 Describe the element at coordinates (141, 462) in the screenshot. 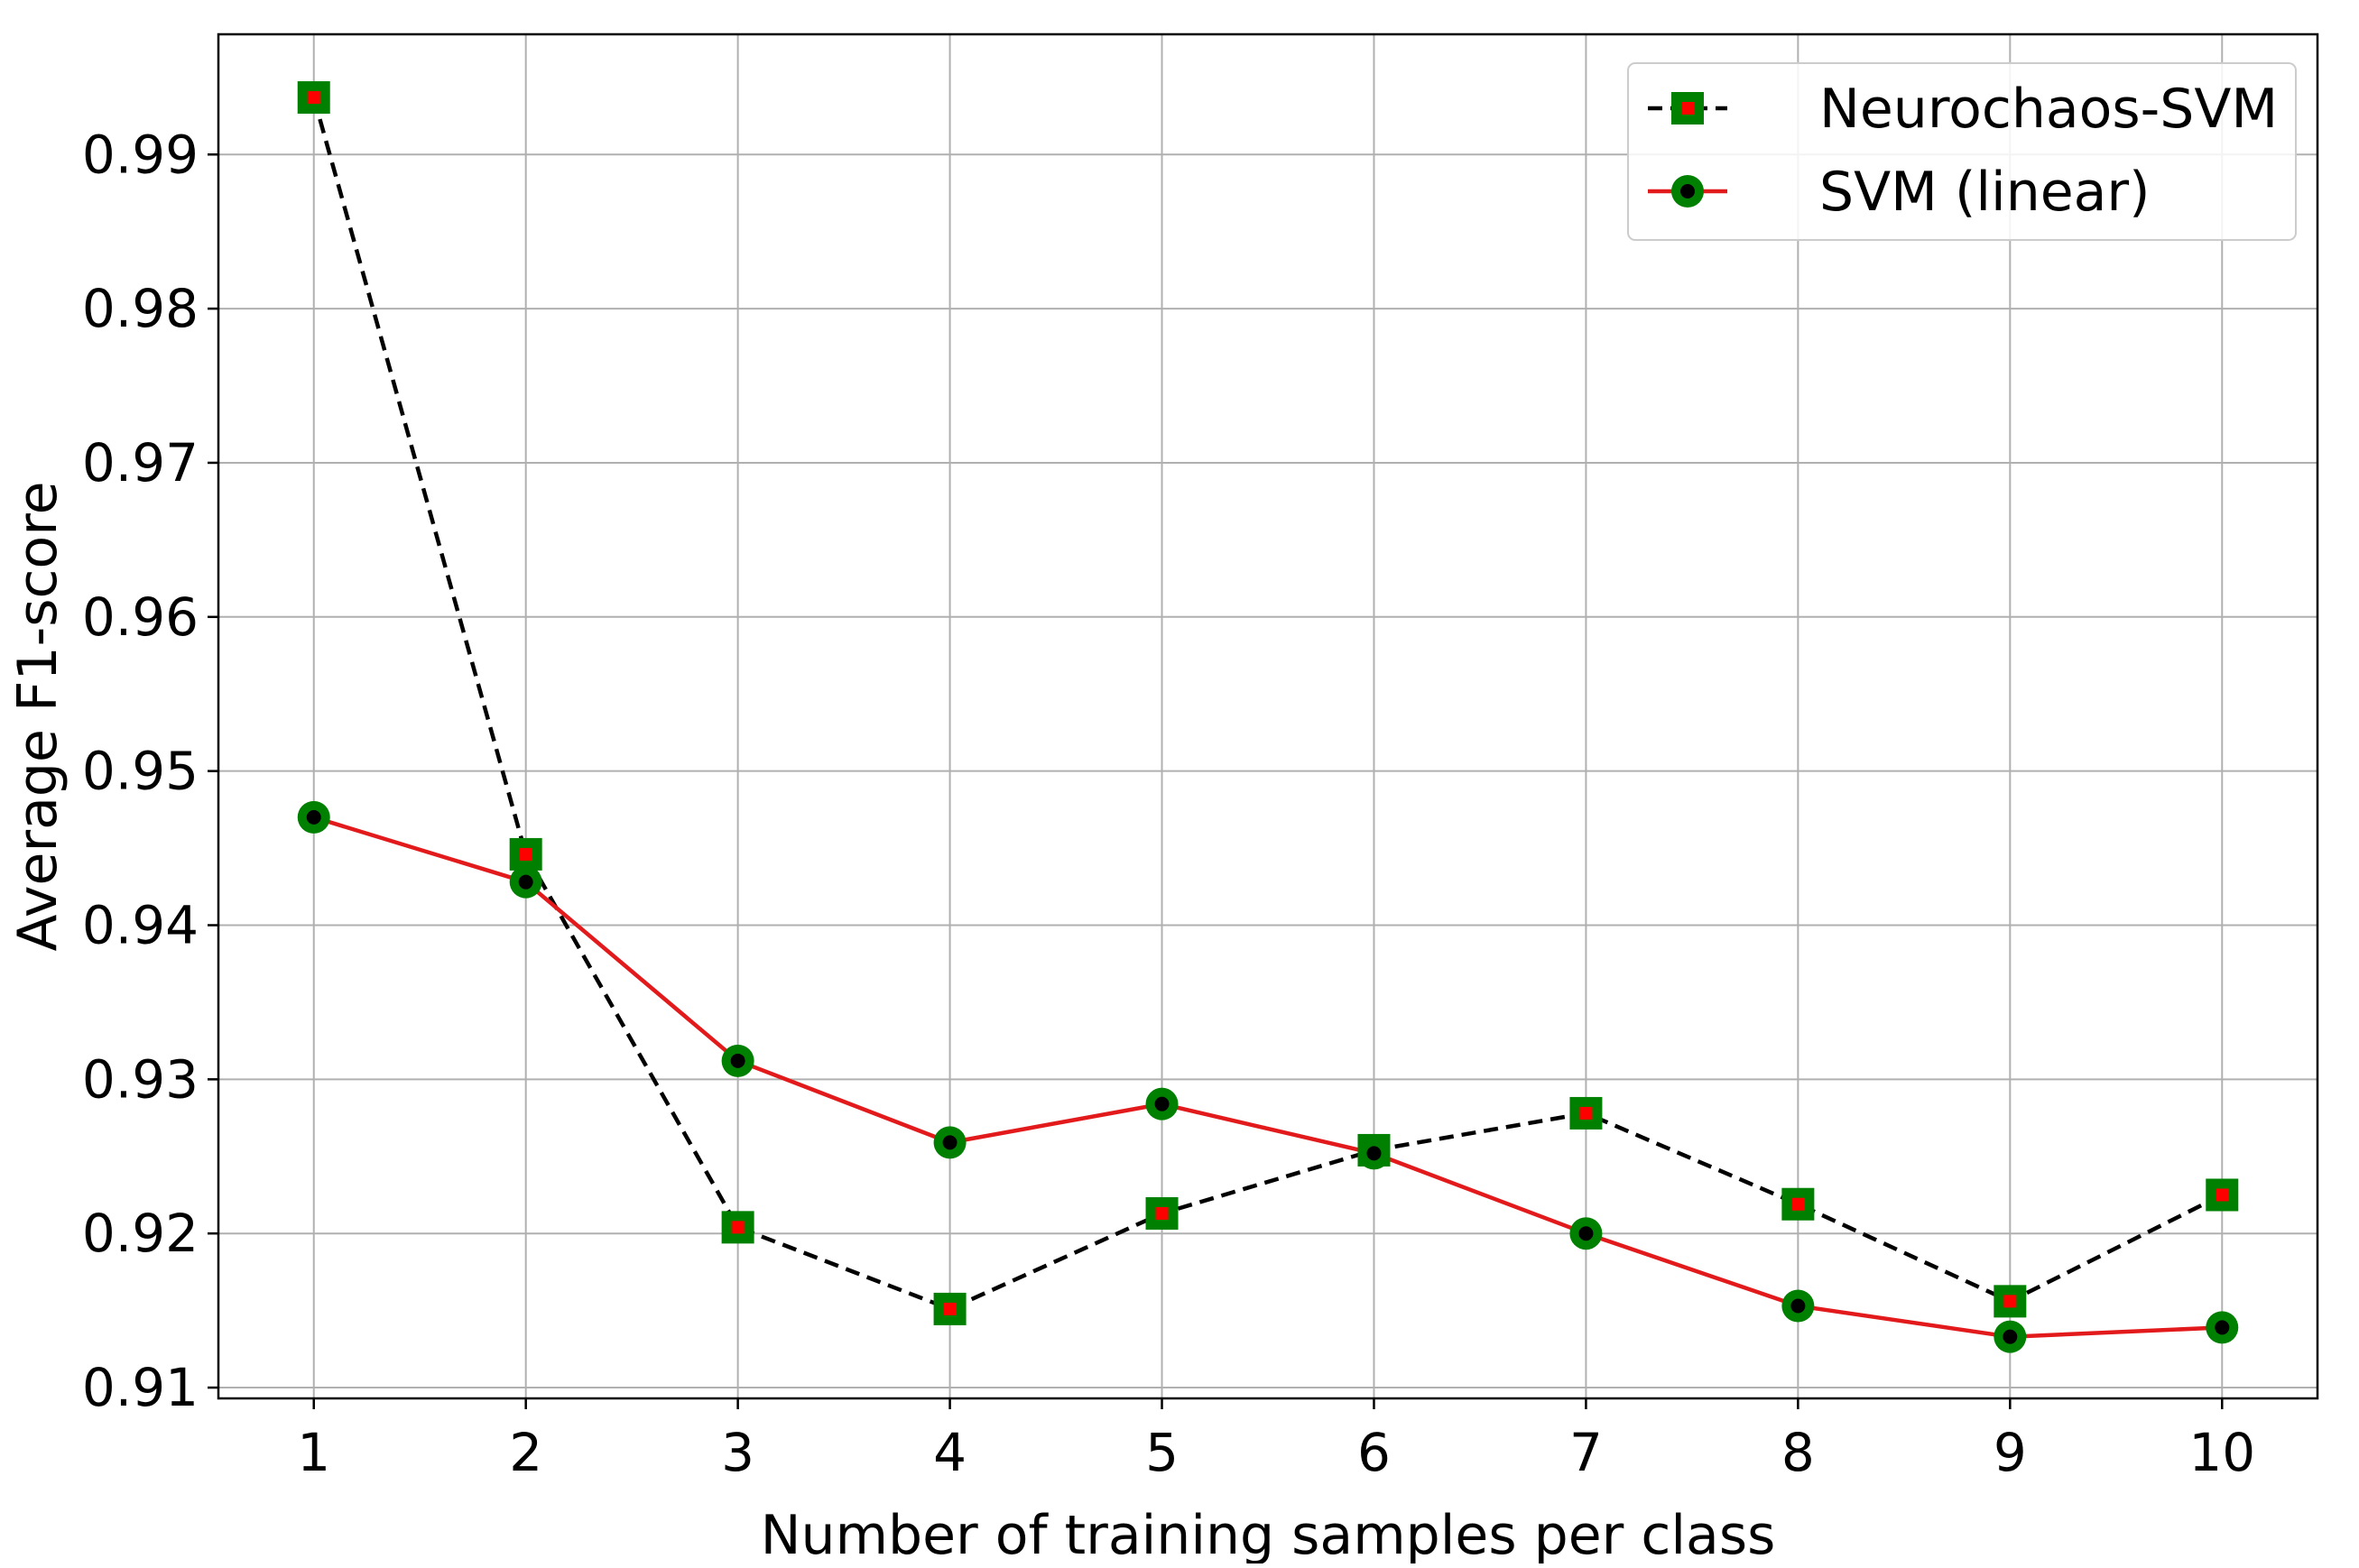

I see `y-tick-label: 0.97` at that location.